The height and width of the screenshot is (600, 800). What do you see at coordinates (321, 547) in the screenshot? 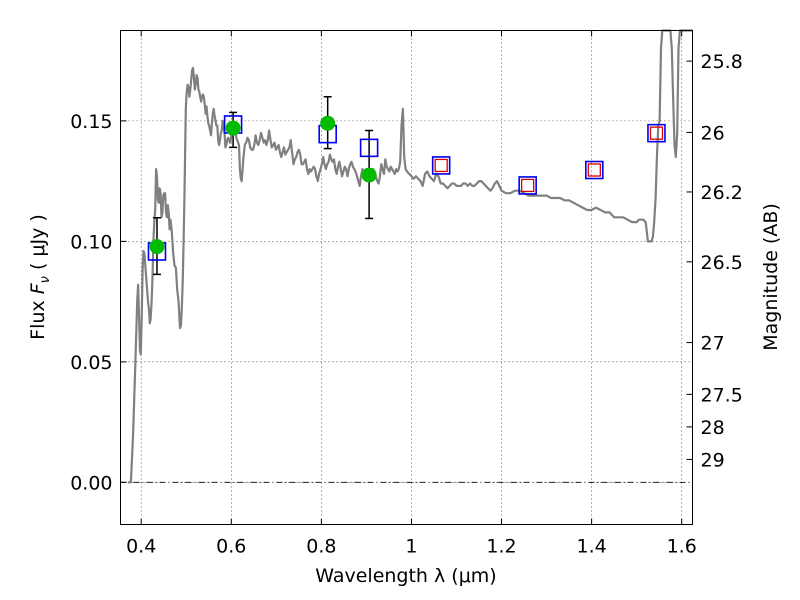
I see `x-tick-label: 0.8` at bounding box center [321, 547].